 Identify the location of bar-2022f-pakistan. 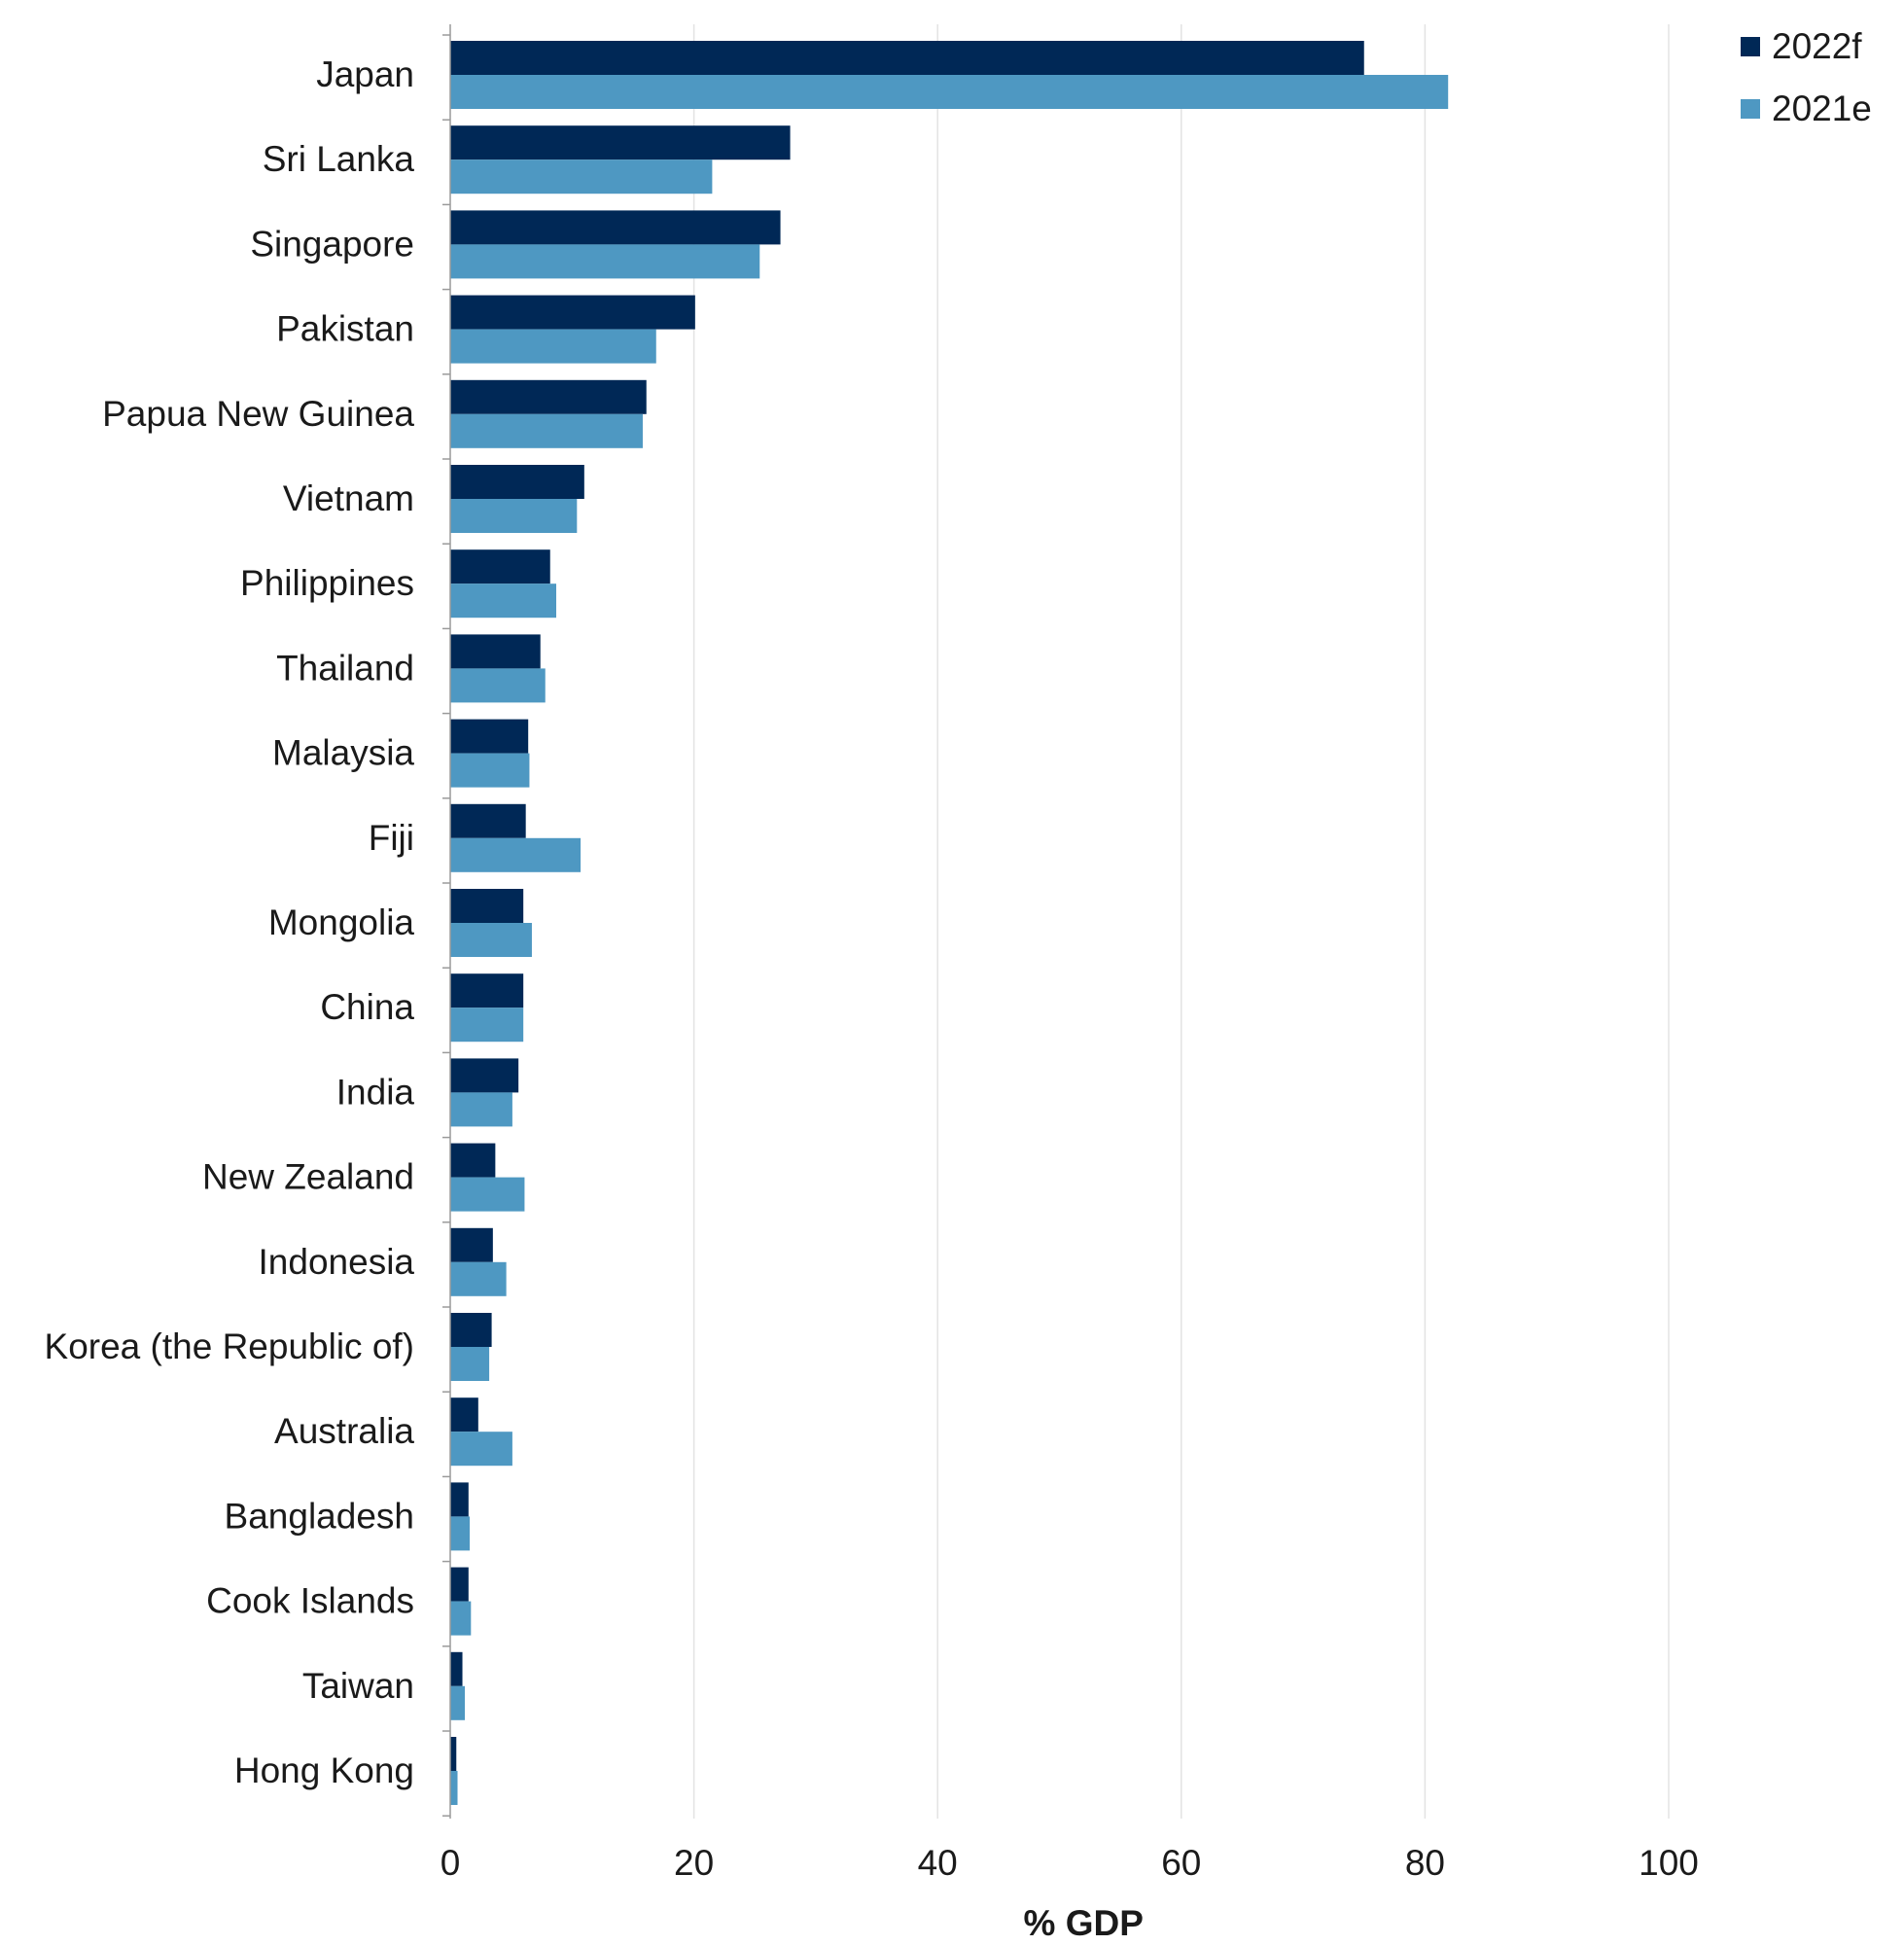
(572, 312).